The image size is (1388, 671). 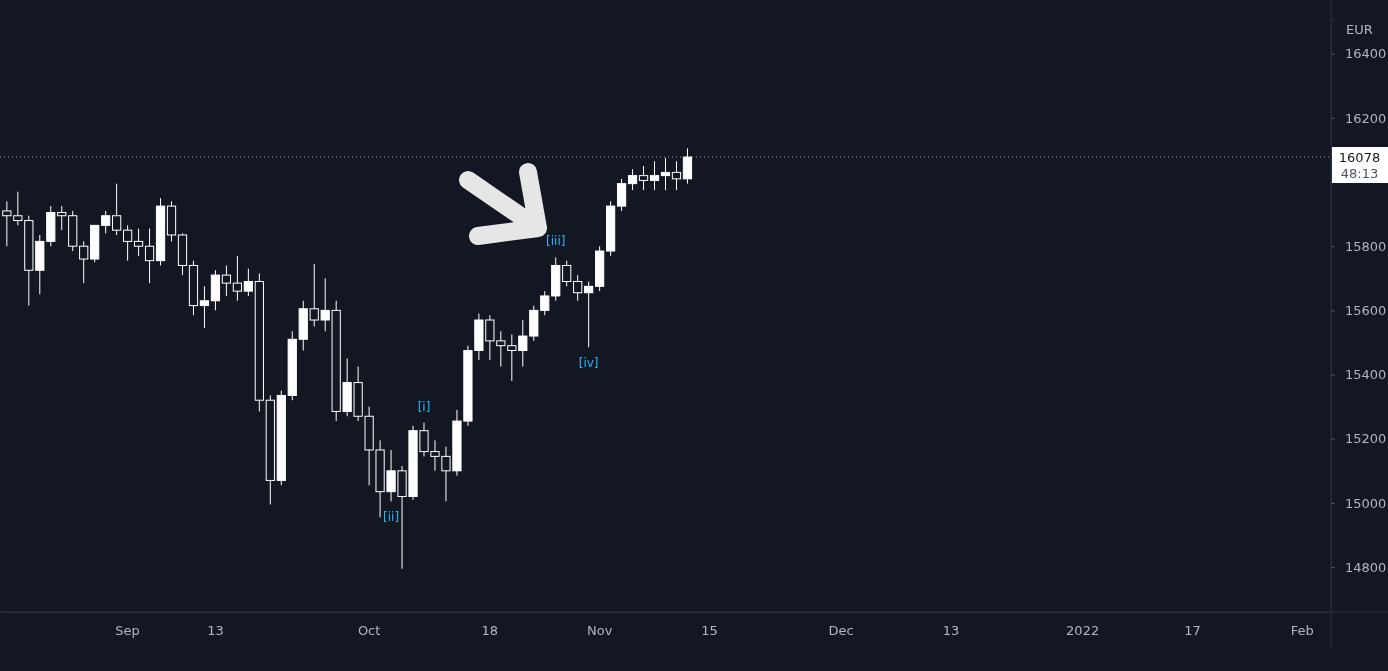 I want to click on ref-line-label: 16078, so click(x=1359, y=158).